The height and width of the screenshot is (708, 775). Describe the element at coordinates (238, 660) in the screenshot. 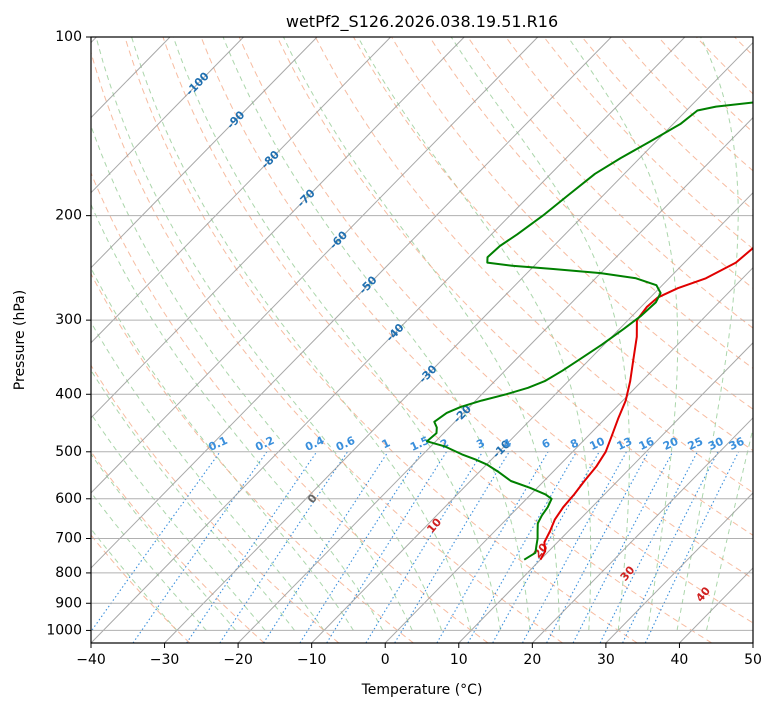

I see `x-tick-label: −20` at that location.